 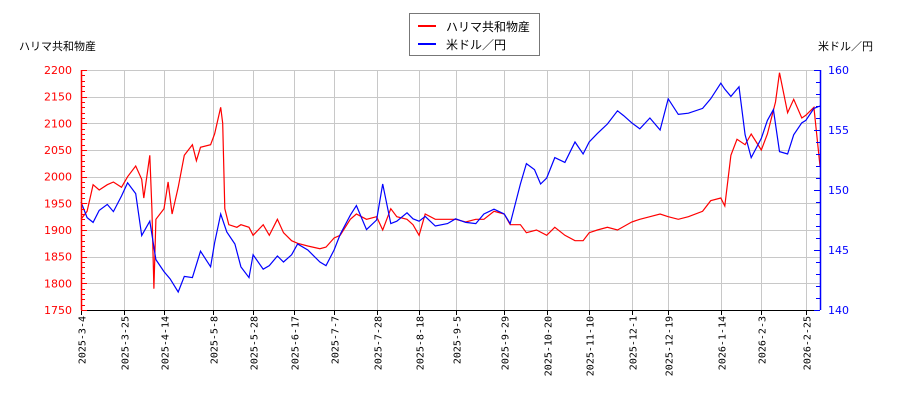 I want to click on x-tick-label: 2025-10-20, so click(x=549, y=346).